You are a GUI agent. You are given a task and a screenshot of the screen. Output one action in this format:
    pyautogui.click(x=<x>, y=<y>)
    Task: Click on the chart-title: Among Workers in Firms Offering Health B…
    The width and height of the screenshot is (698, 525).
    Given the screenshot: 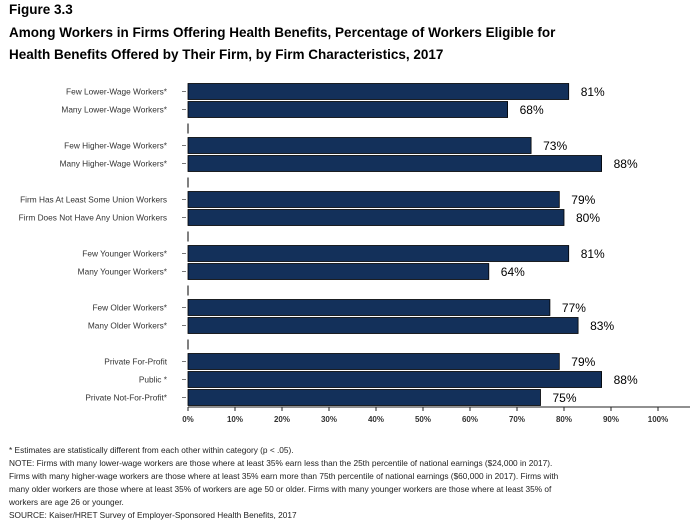 What is the action you would take?
    pyautogui.click(x=289, y=44)
    